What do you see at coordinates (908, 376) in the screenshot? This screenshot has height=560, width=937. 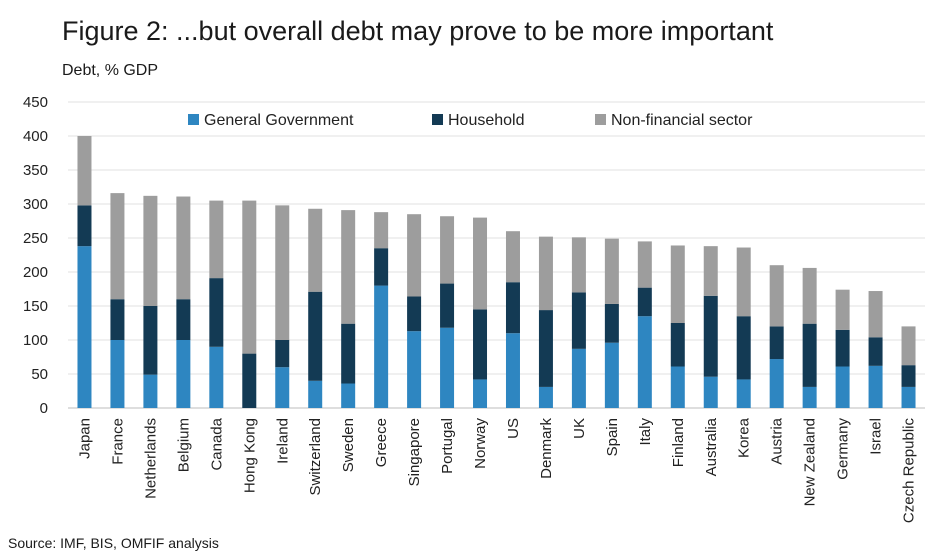 I see `bar-czech-republic-household` at bounding box center [908, 376].